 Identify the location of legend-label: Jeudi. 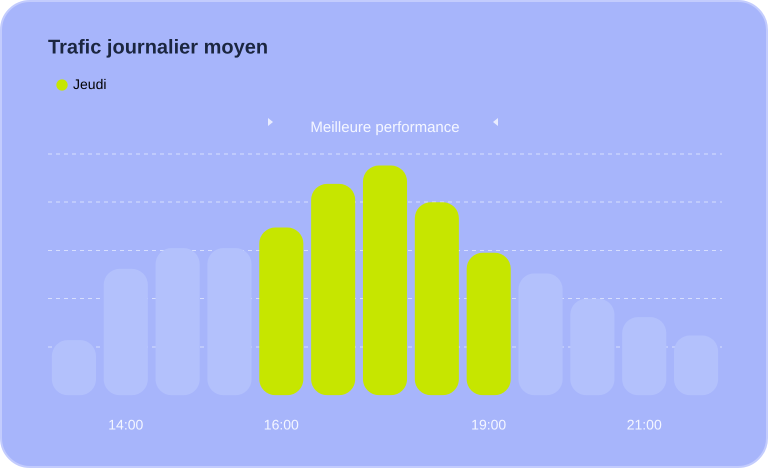
(89, 84).